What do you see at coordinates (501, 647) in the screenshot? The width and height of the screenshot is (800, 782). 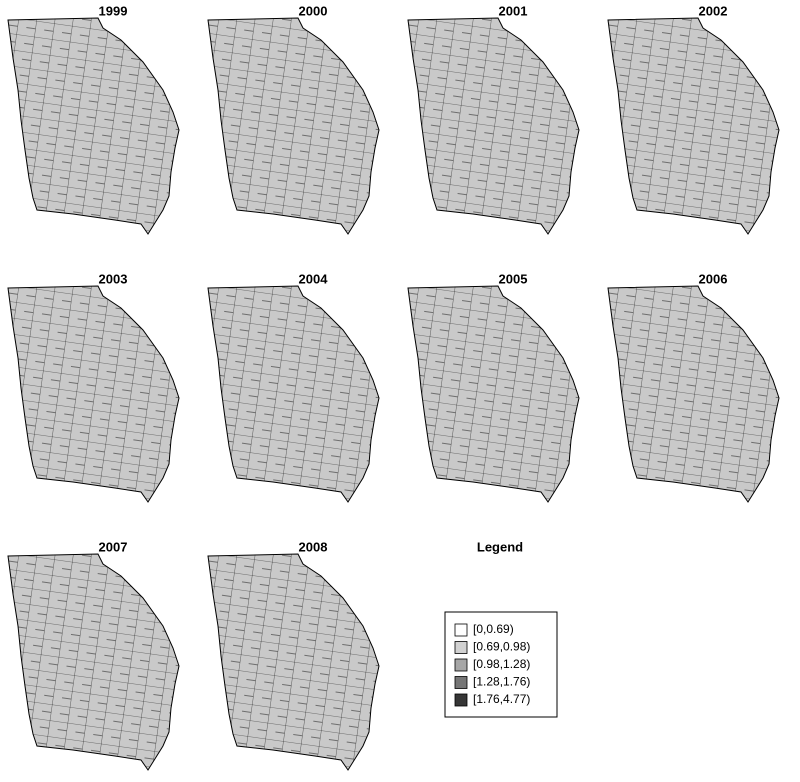 I see `legend-label: [0.69,0.98)` at bounding box center [501, 647].